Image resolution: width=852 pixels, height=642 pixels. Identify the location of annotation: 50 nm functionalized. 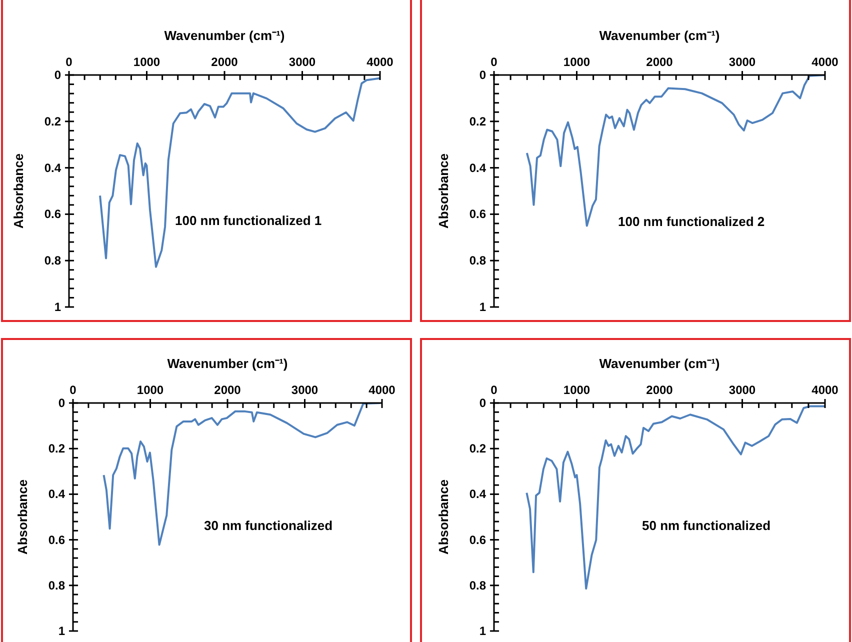
(706, 525).